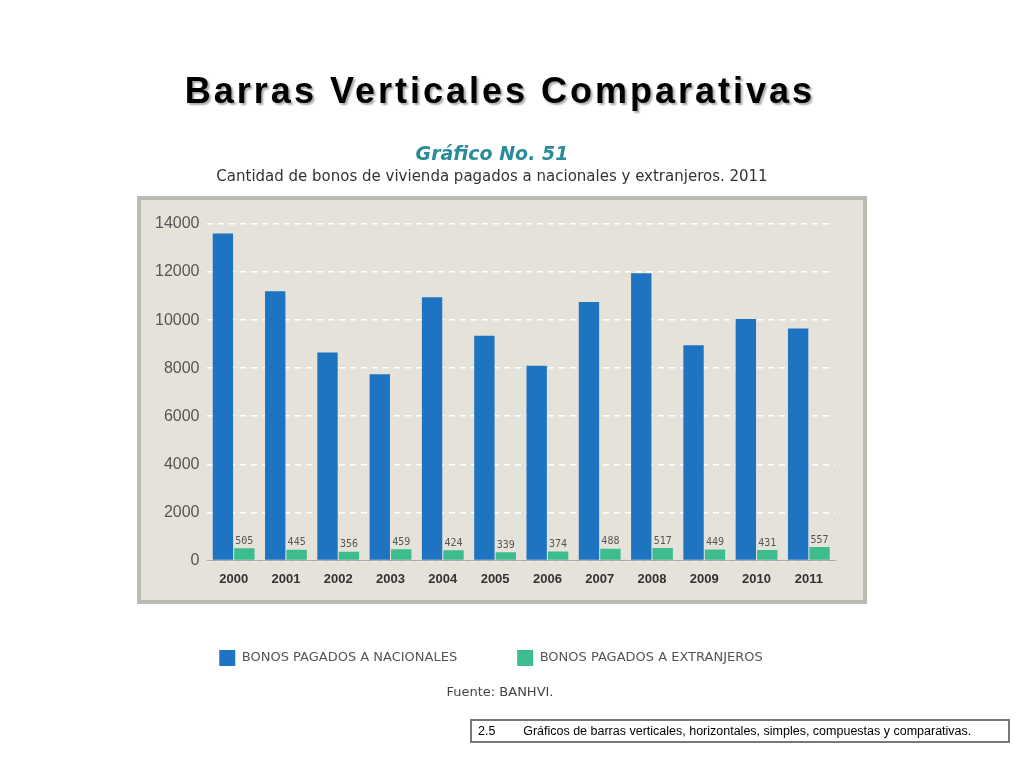 This screenshot has width=1024, height=768. What do you see at coordinates (757, 578) in the screenshot?
I see `x-tick-label: 2010` at bounding box center [757, 578].